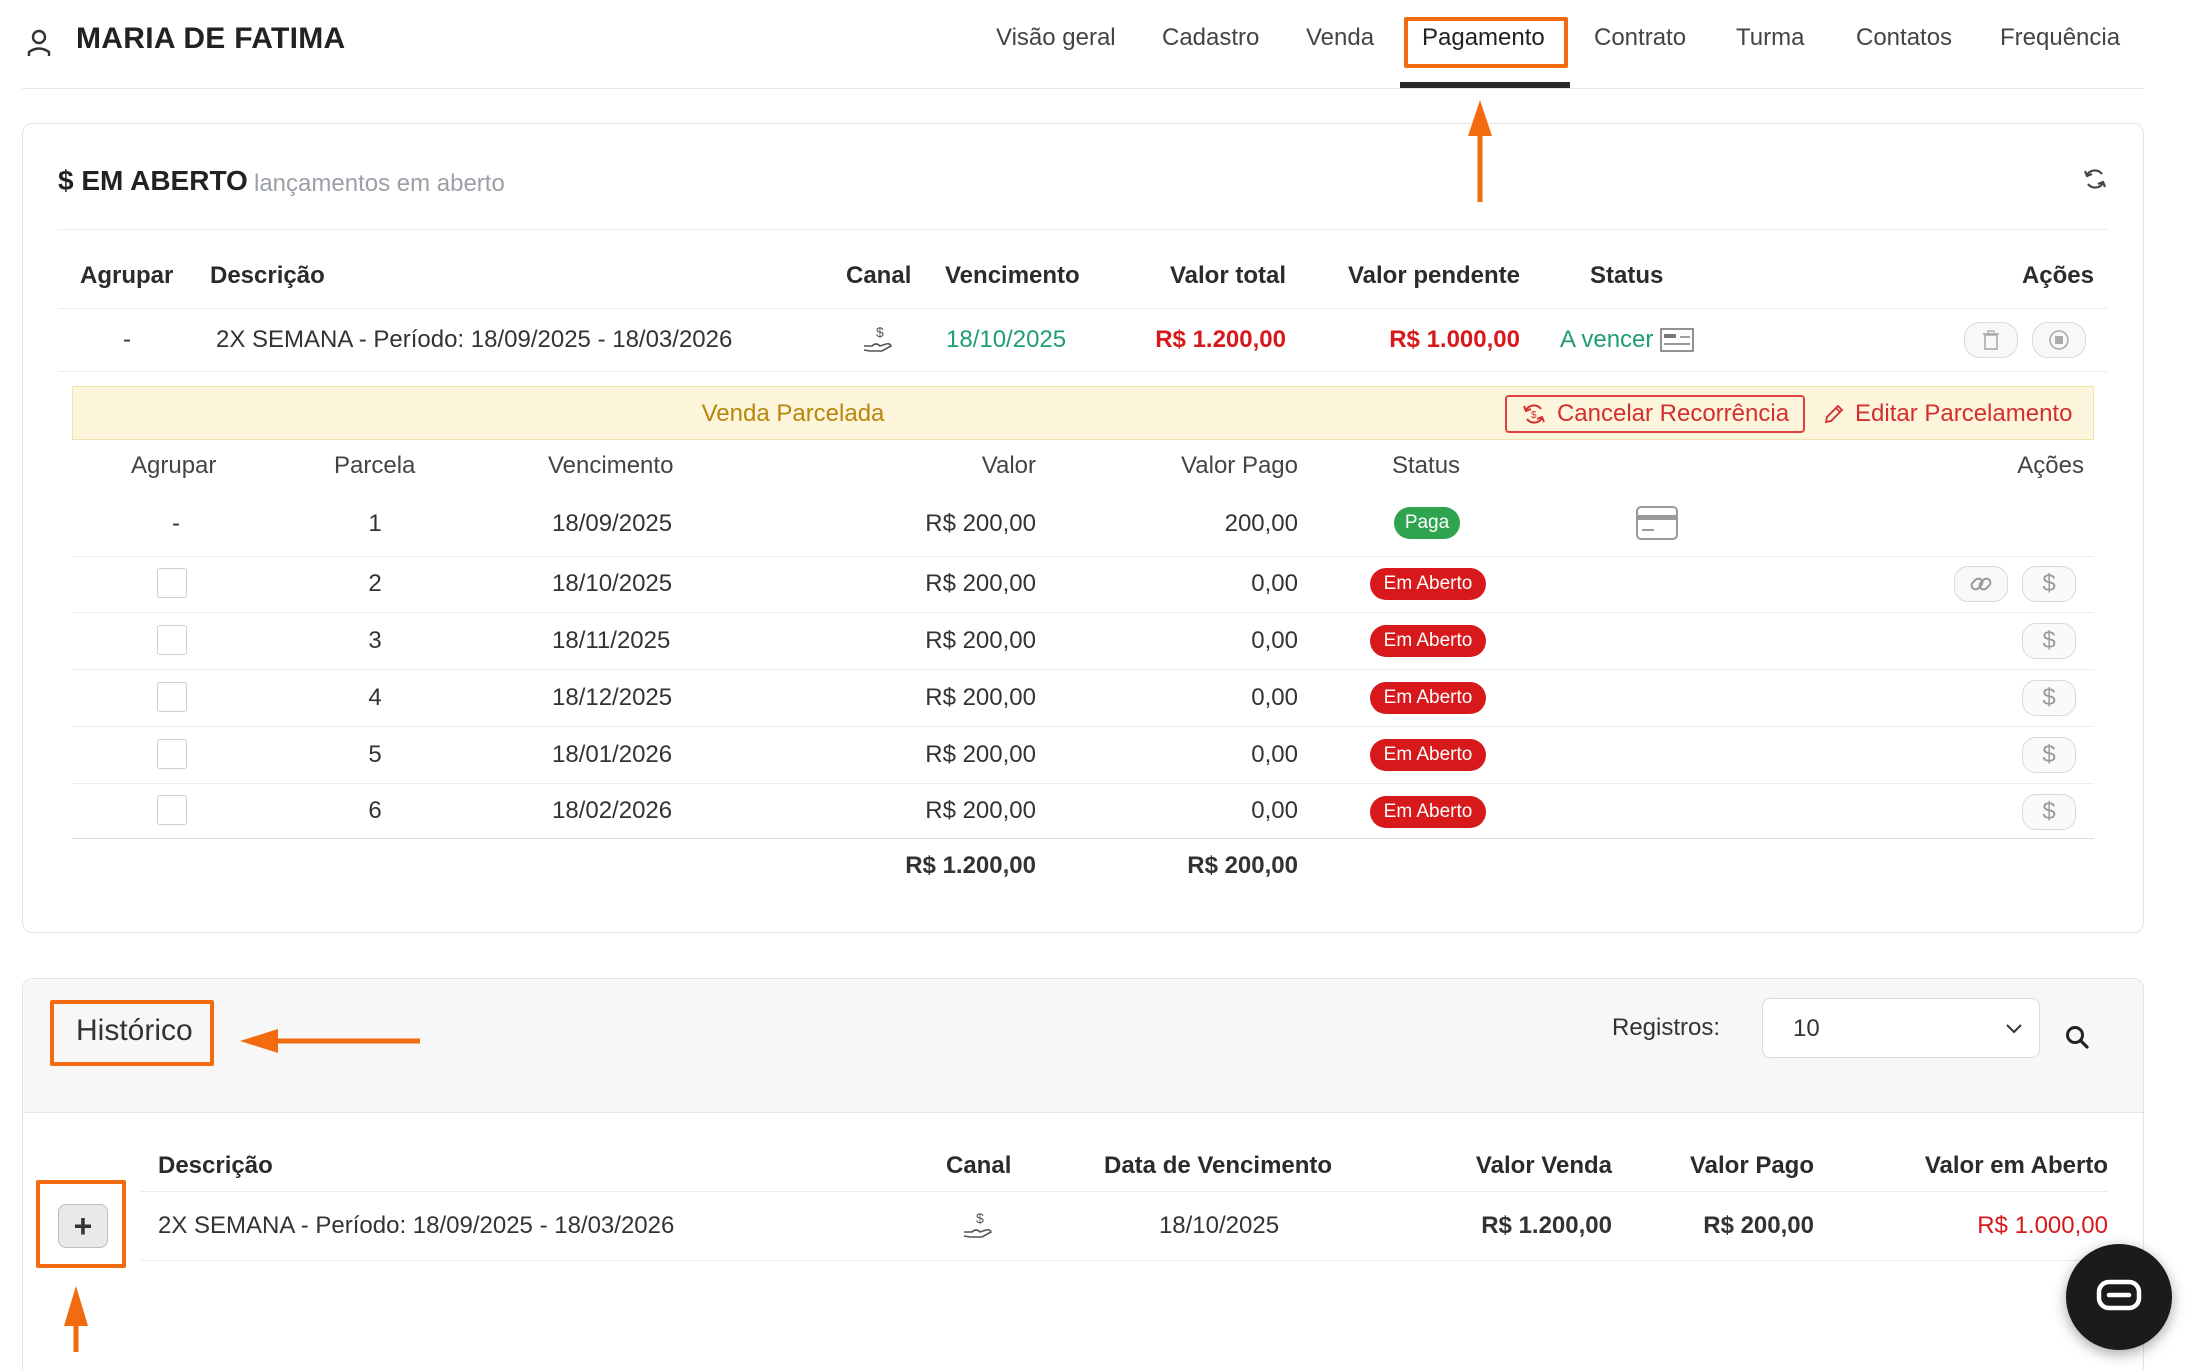  I want to click on active-tab-underline, so click(1485, 85).